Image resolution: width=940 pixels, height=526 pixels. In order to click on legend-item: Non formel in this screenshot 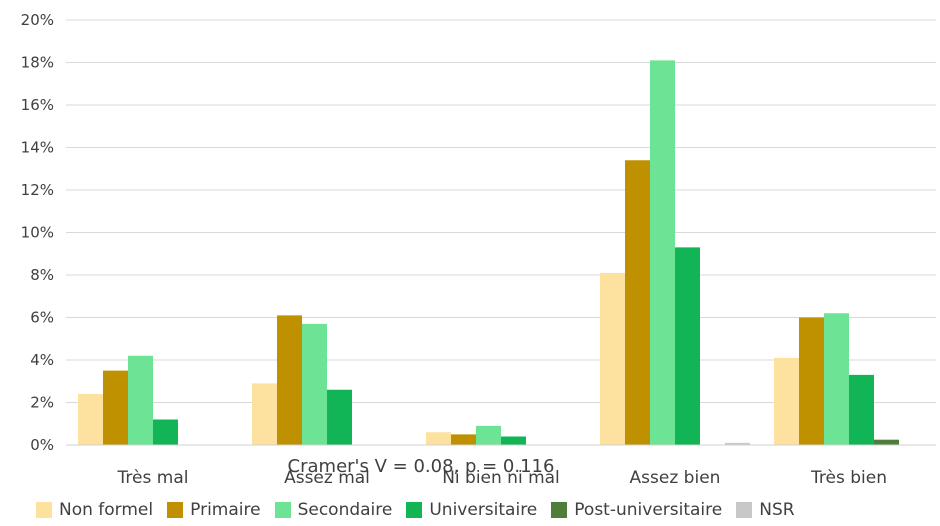, I will do `click(94, 510)`.